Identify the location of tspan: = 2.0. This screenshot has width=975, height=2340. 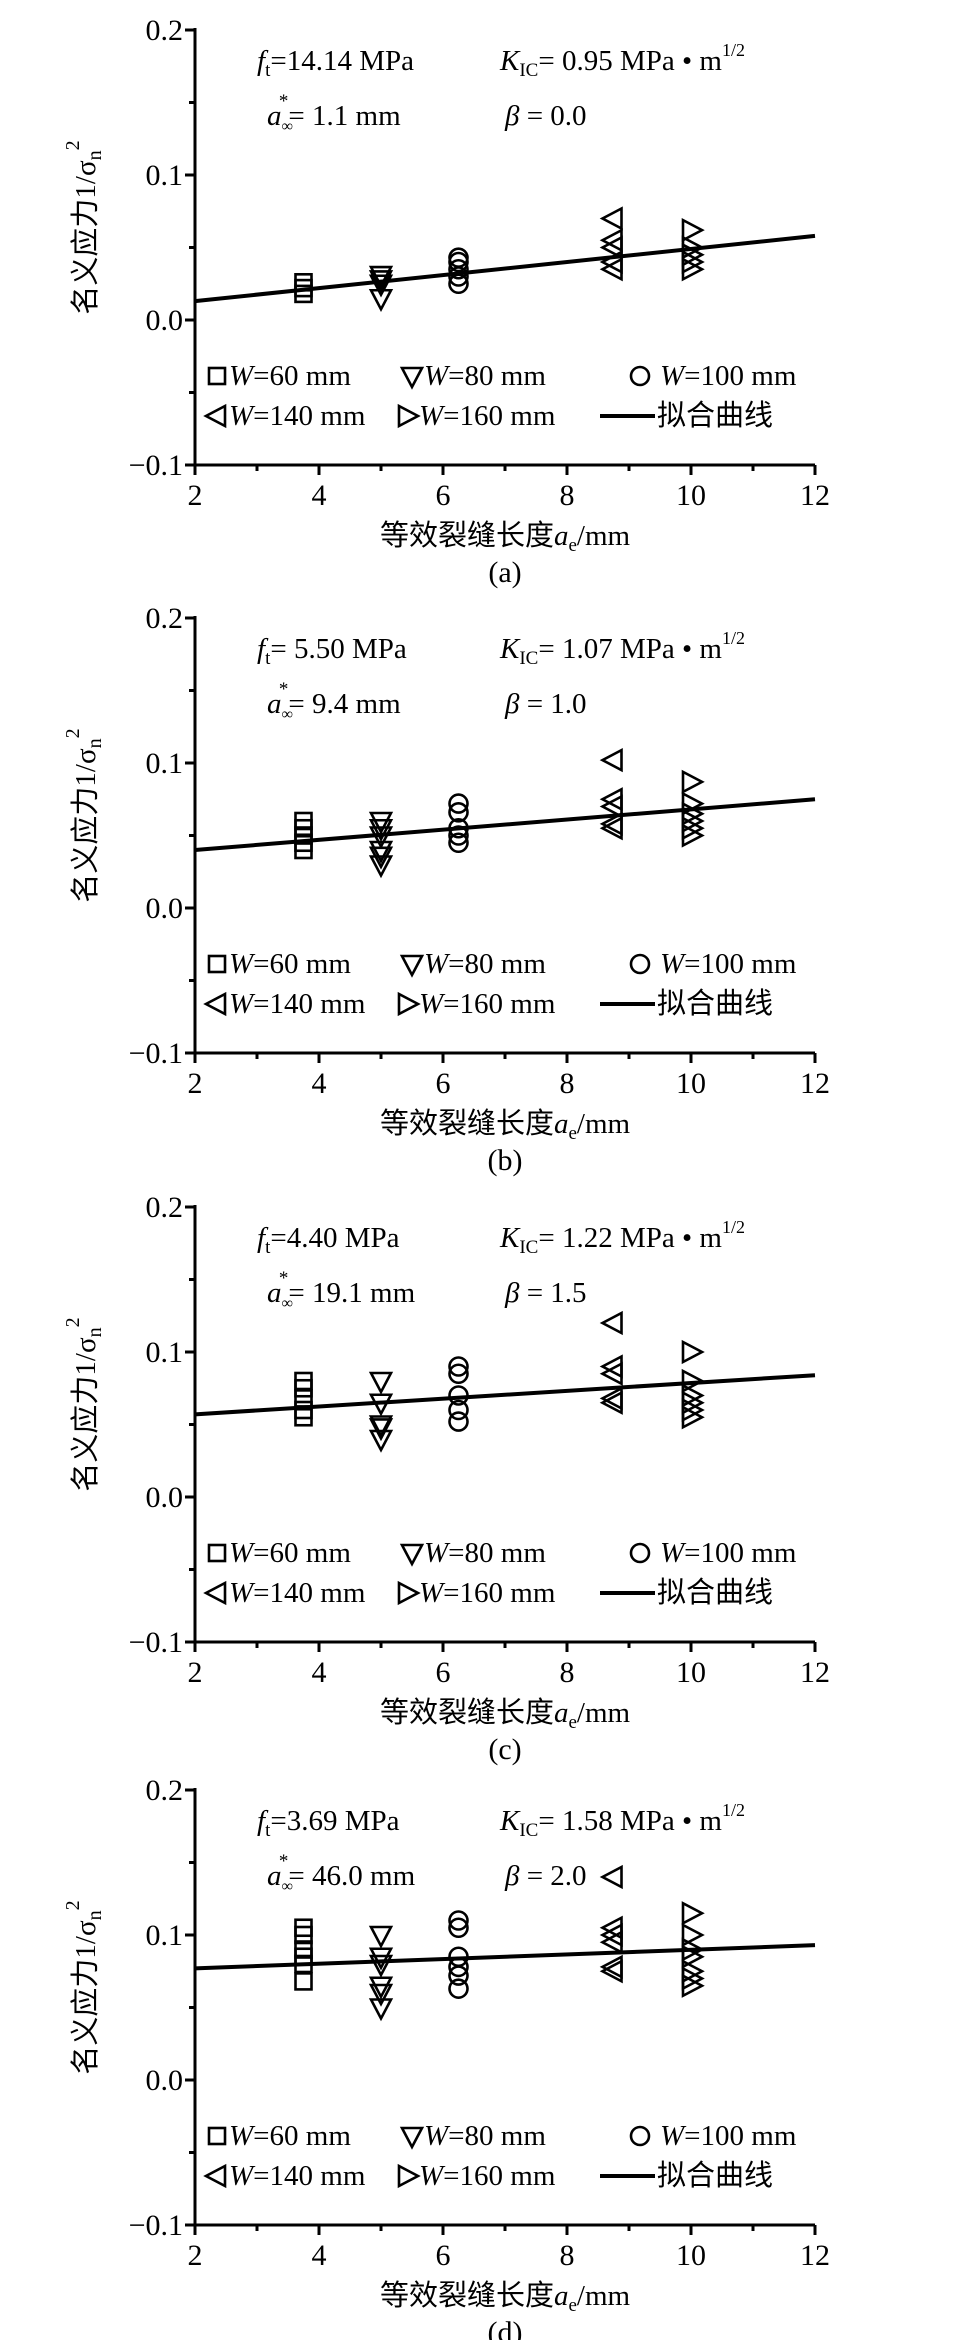
(552, 1876).